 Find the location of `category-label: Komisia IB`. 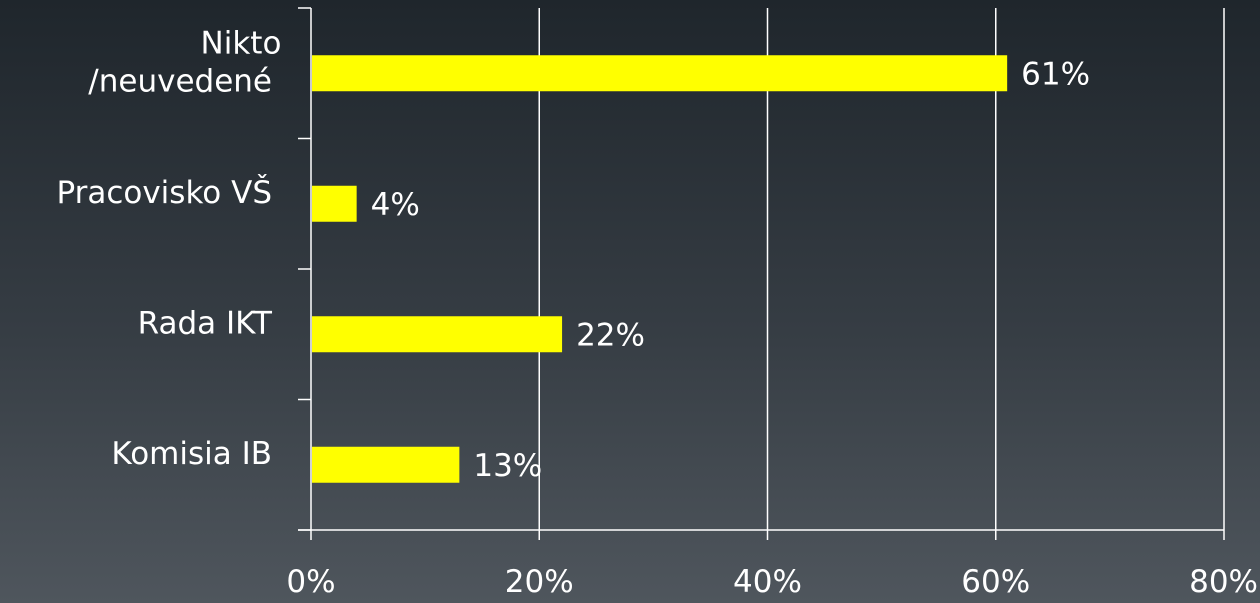

category-label: Komisia IB is located at coordinates (191, 454).